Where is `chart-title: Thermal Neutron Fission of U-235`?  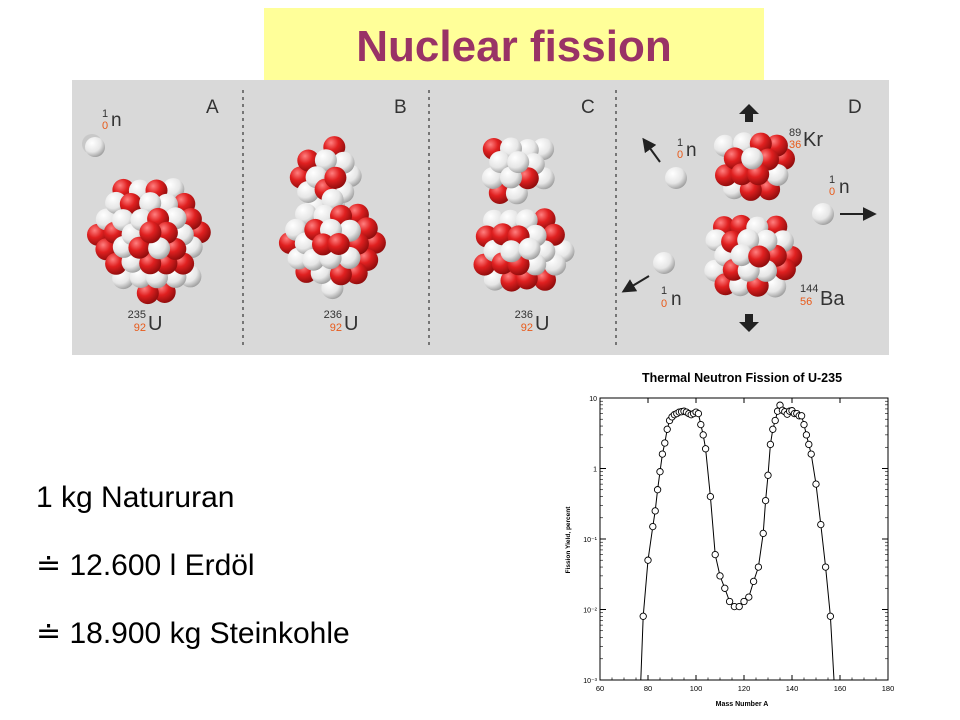
chart-title: Thermal Neutron Fission of U-235 is located at coordinates (742, 378).